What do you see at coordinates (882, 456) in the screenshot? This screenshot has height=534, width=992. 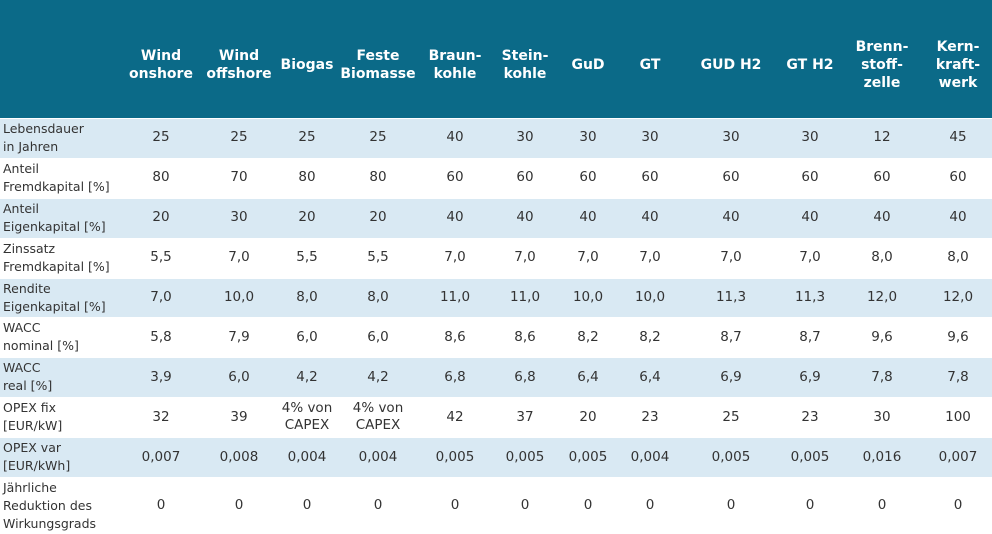 I see `table-cell: 0,016` at bounding box center [882, 456].